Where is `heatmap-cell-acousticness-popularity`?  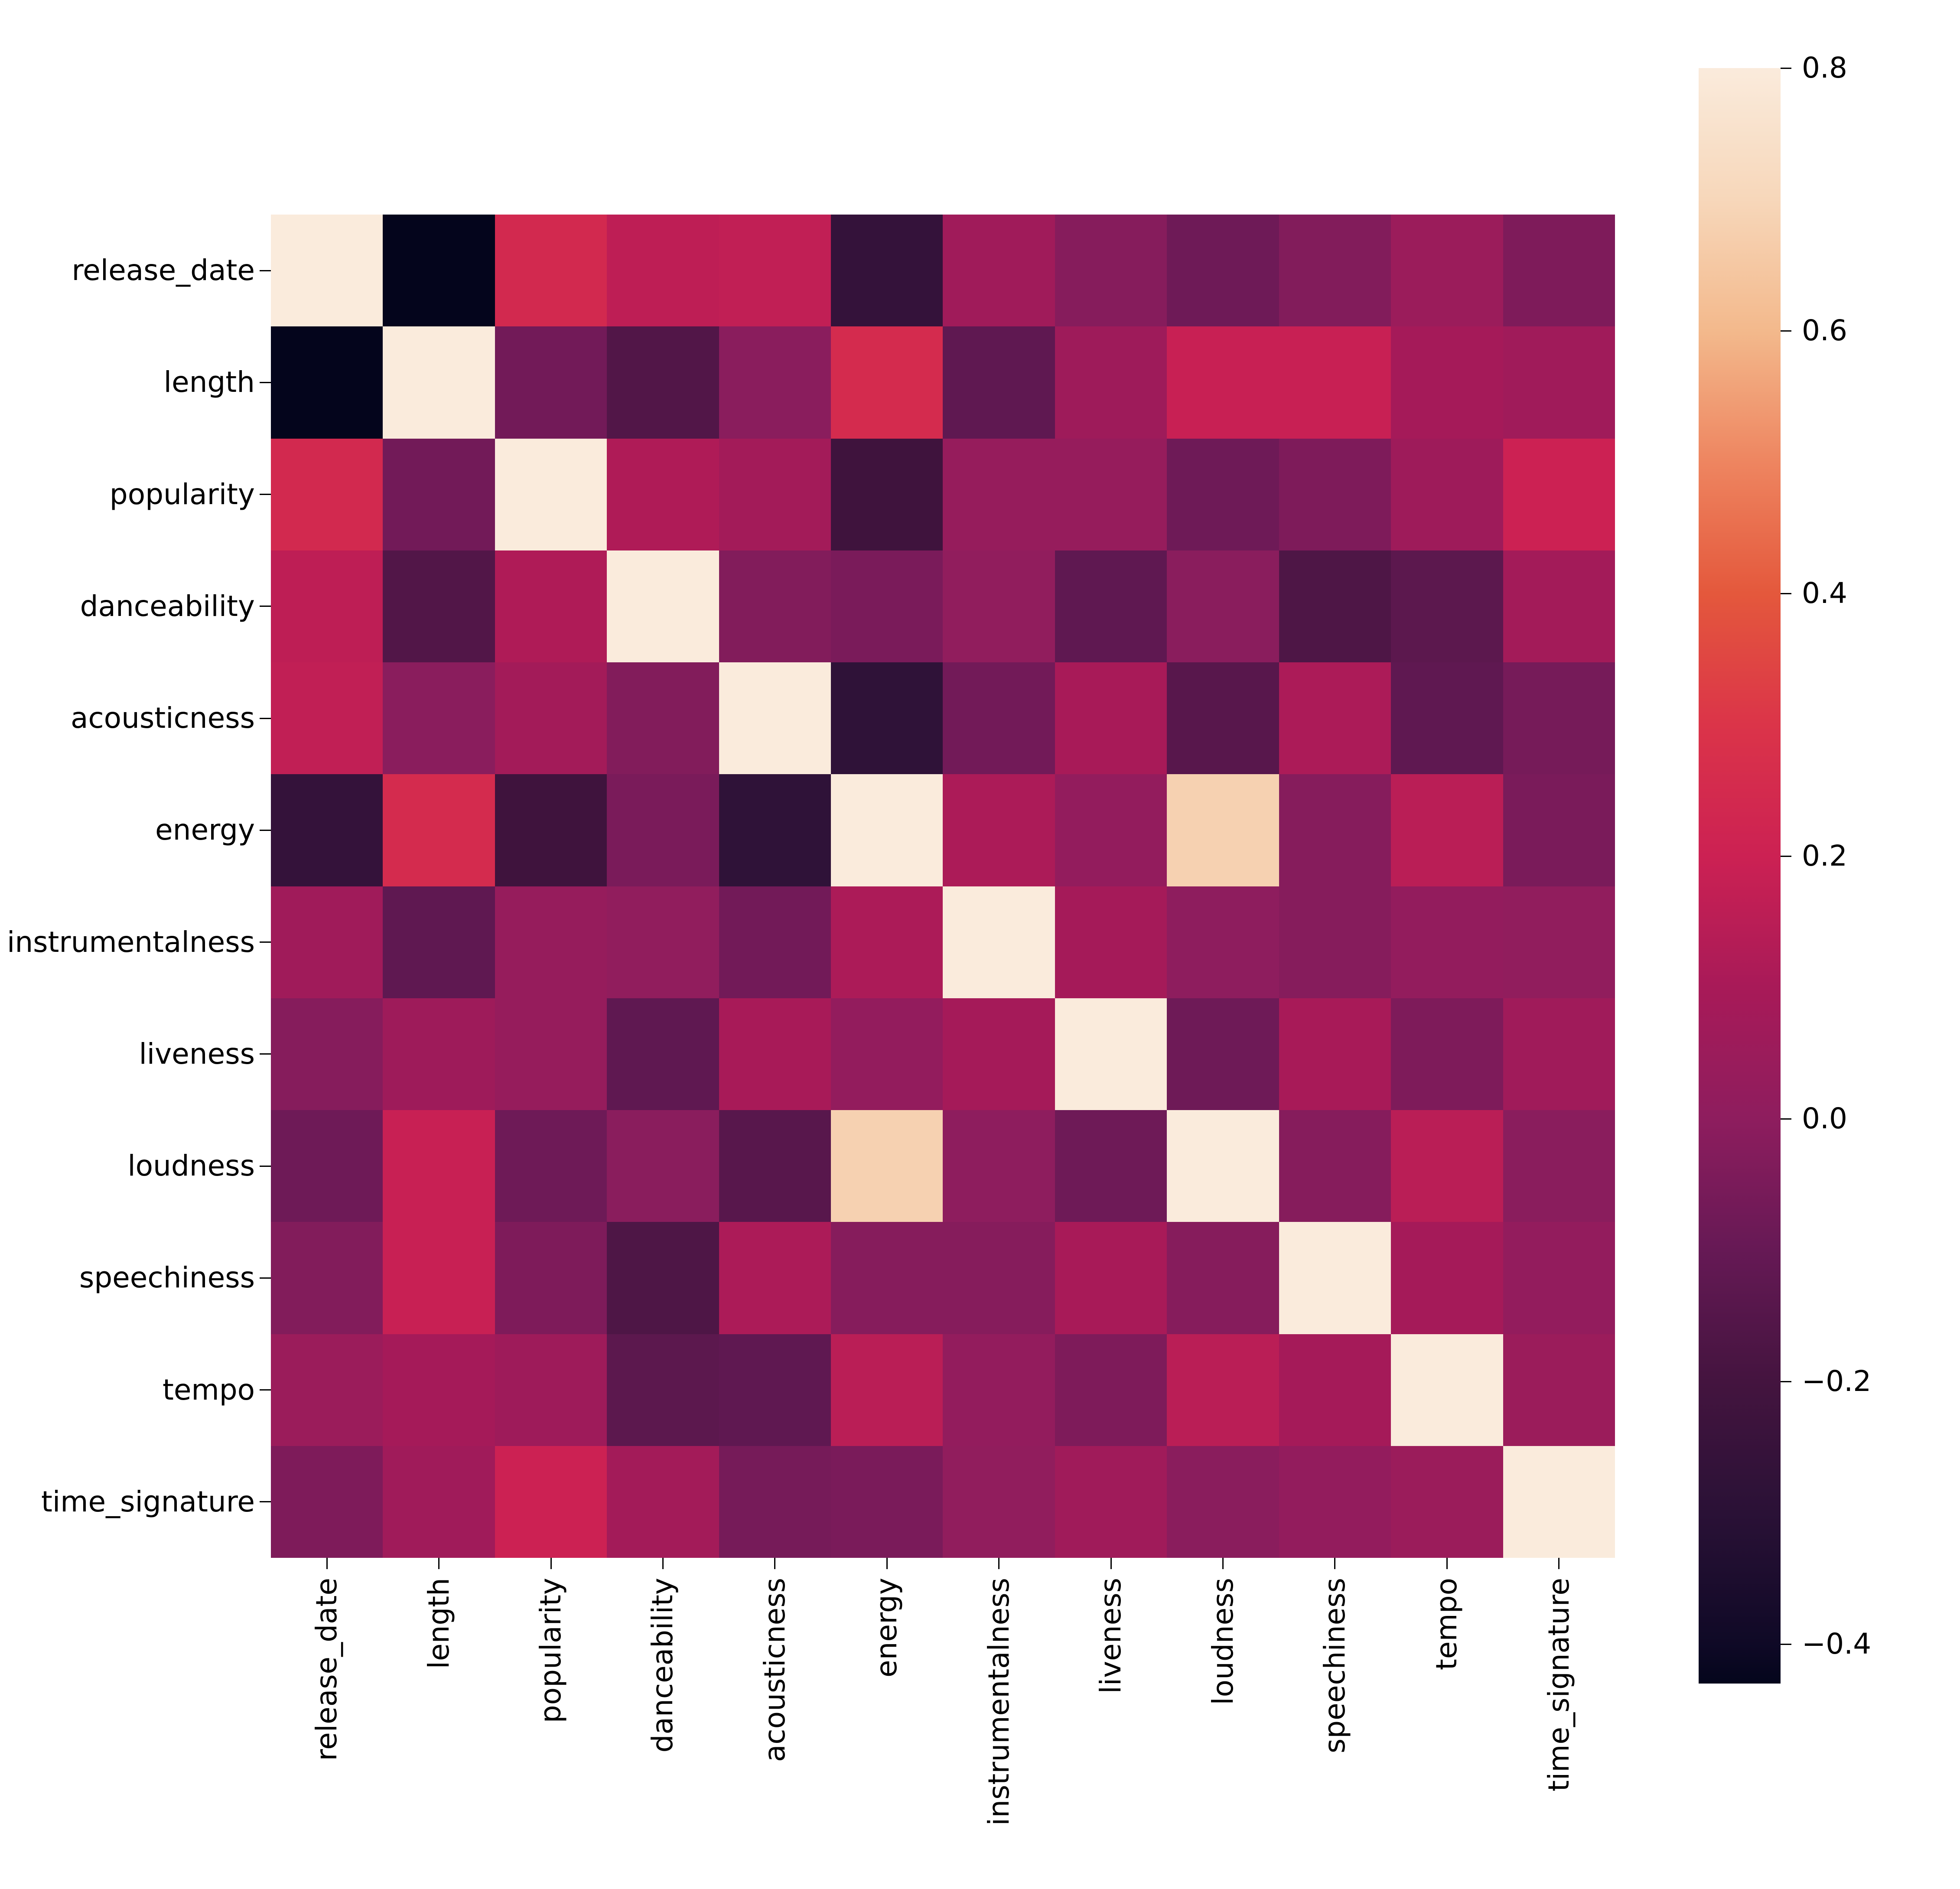 heatmap-cell-acousticness-popularity is located at coordinates (551, 718).